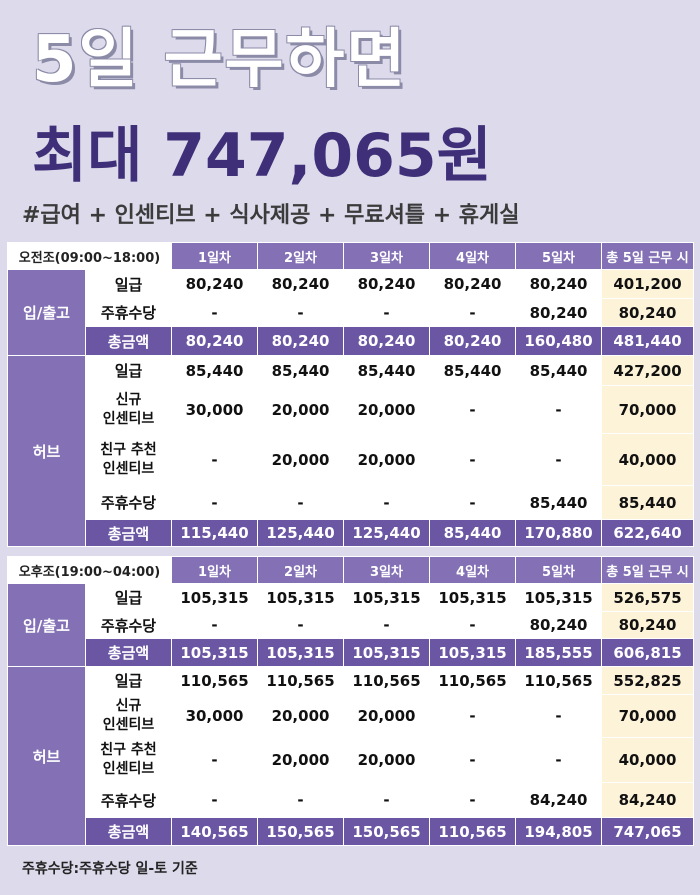 This screenshot has height=895, width=700. Describe the element at coordinates (648, 597) in the screenshot. I see `total-cell: 526,575` at that location.